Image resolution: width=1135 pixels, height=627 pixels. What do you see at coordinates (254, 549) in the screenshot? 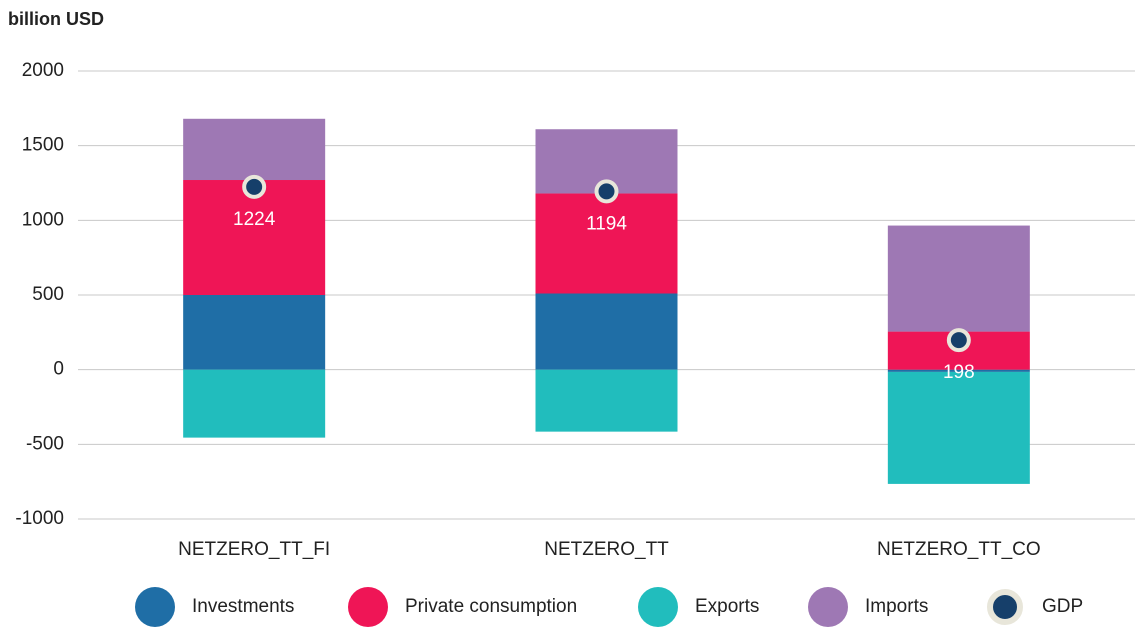
I see `x-tick-label: NETZERO_TT_FI` at bounding box center [254, 549].